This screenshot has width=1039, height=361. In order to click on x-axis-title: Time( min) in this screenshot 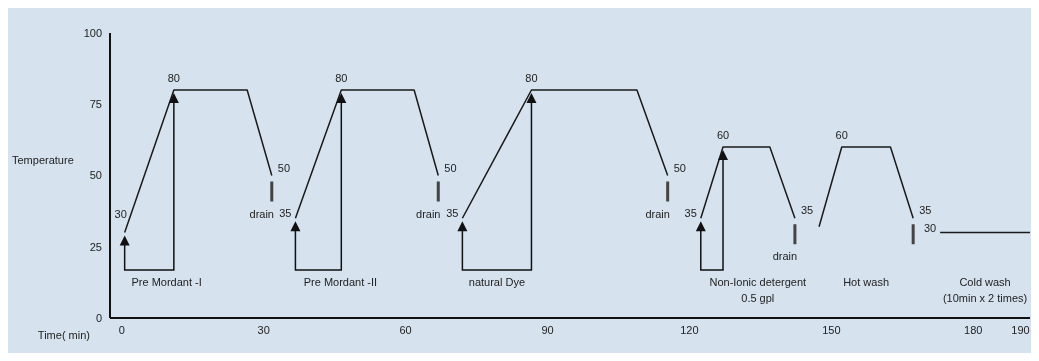, I will do `click(63, 335)`.